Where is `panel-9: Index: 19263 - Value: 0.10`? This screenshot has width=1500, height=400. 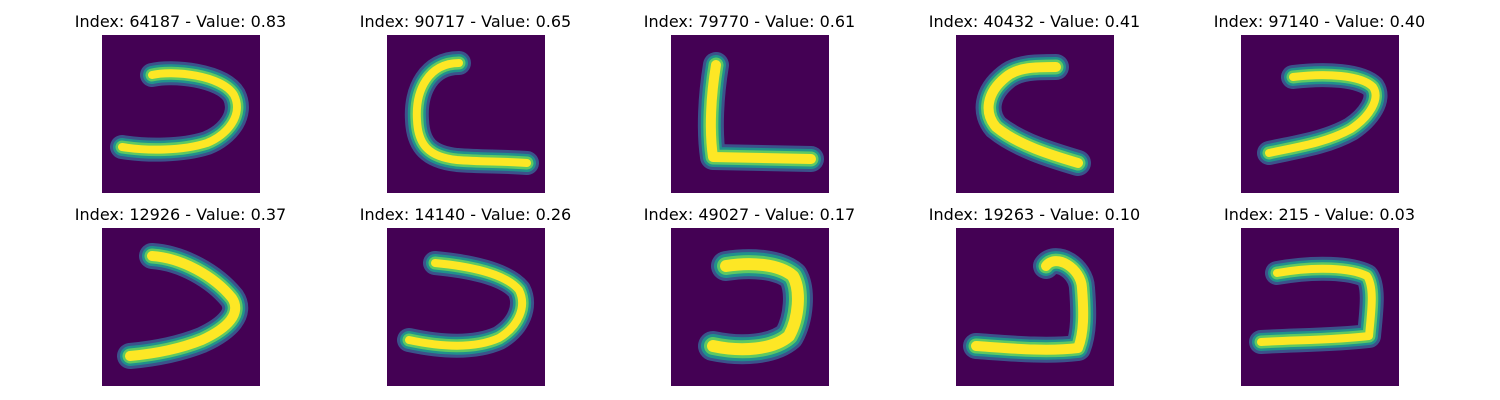 panel-9: Index: 19263 - Value: 0.10 is located at coordinates (1034, 298).